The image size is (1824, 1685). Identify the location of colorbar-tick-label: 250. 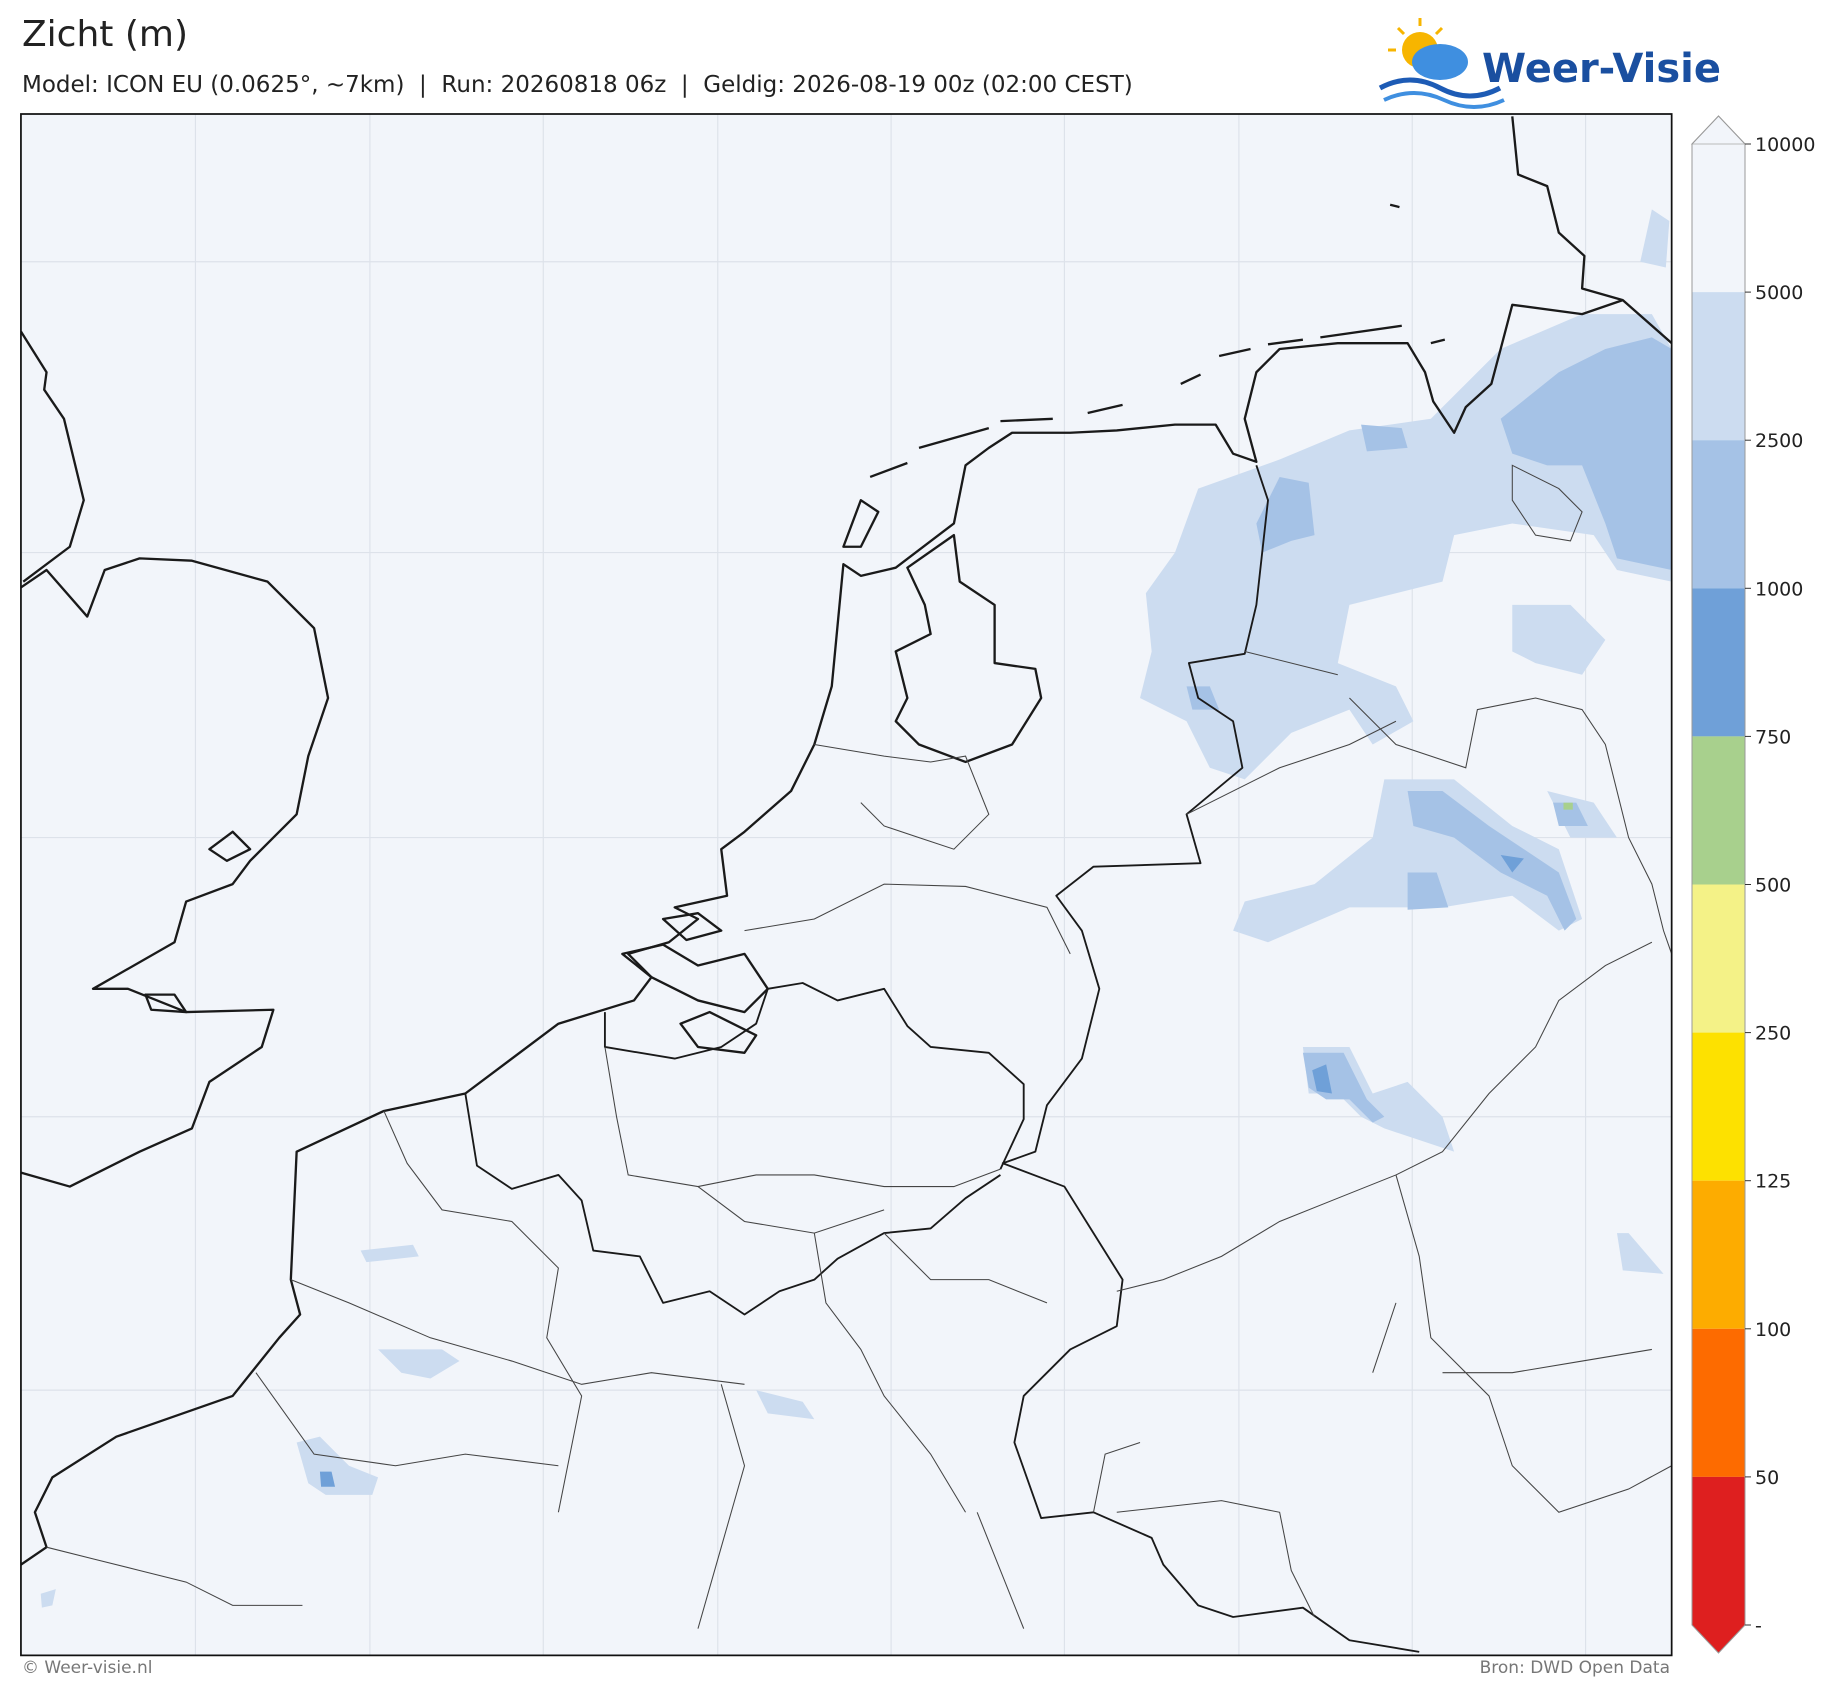
(1773, 1034).